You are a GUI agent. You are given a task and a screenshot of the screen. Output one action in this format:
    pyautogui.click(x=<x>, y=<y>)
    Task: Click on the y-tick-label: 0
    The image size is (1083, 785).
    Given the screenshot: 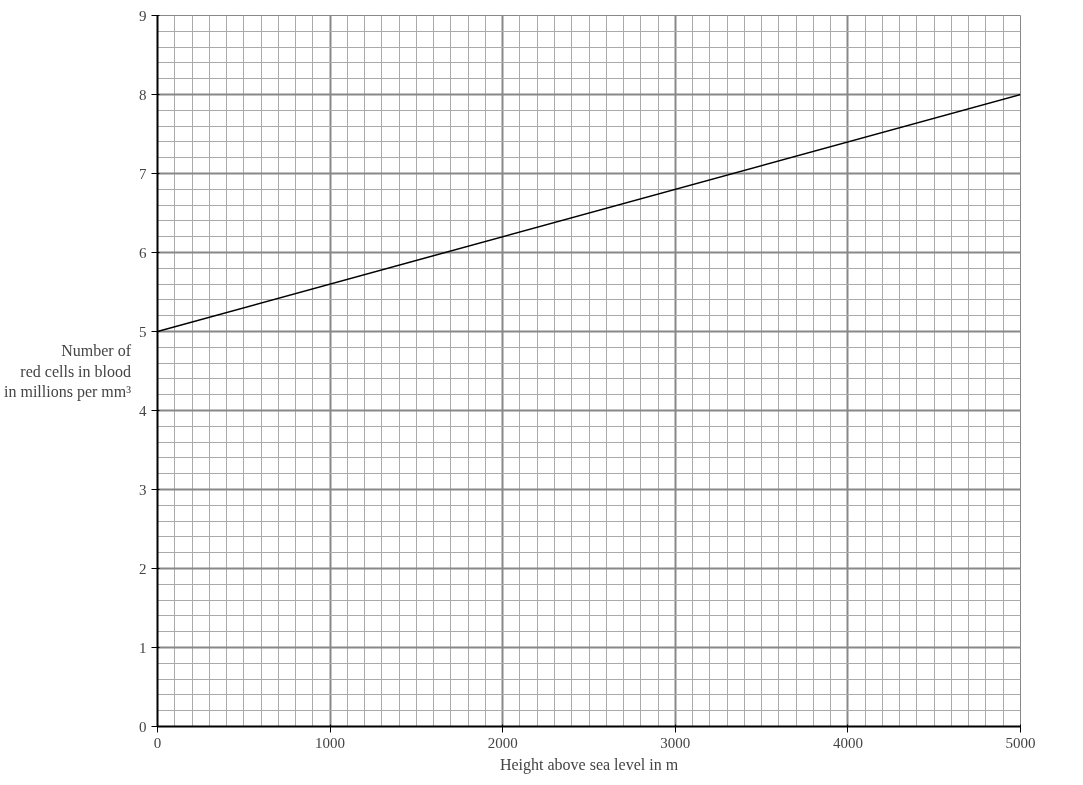 What is the action you would take?
    pyautogui.click(x=143, y=726)
    